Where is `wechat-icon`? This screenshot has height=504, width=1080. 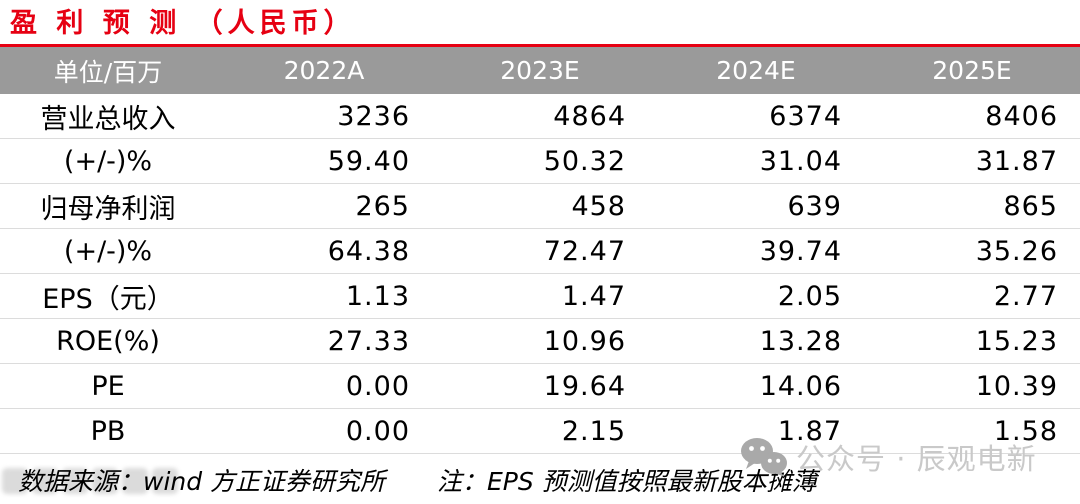 wechat-icon is located at coordinates (764, 457).